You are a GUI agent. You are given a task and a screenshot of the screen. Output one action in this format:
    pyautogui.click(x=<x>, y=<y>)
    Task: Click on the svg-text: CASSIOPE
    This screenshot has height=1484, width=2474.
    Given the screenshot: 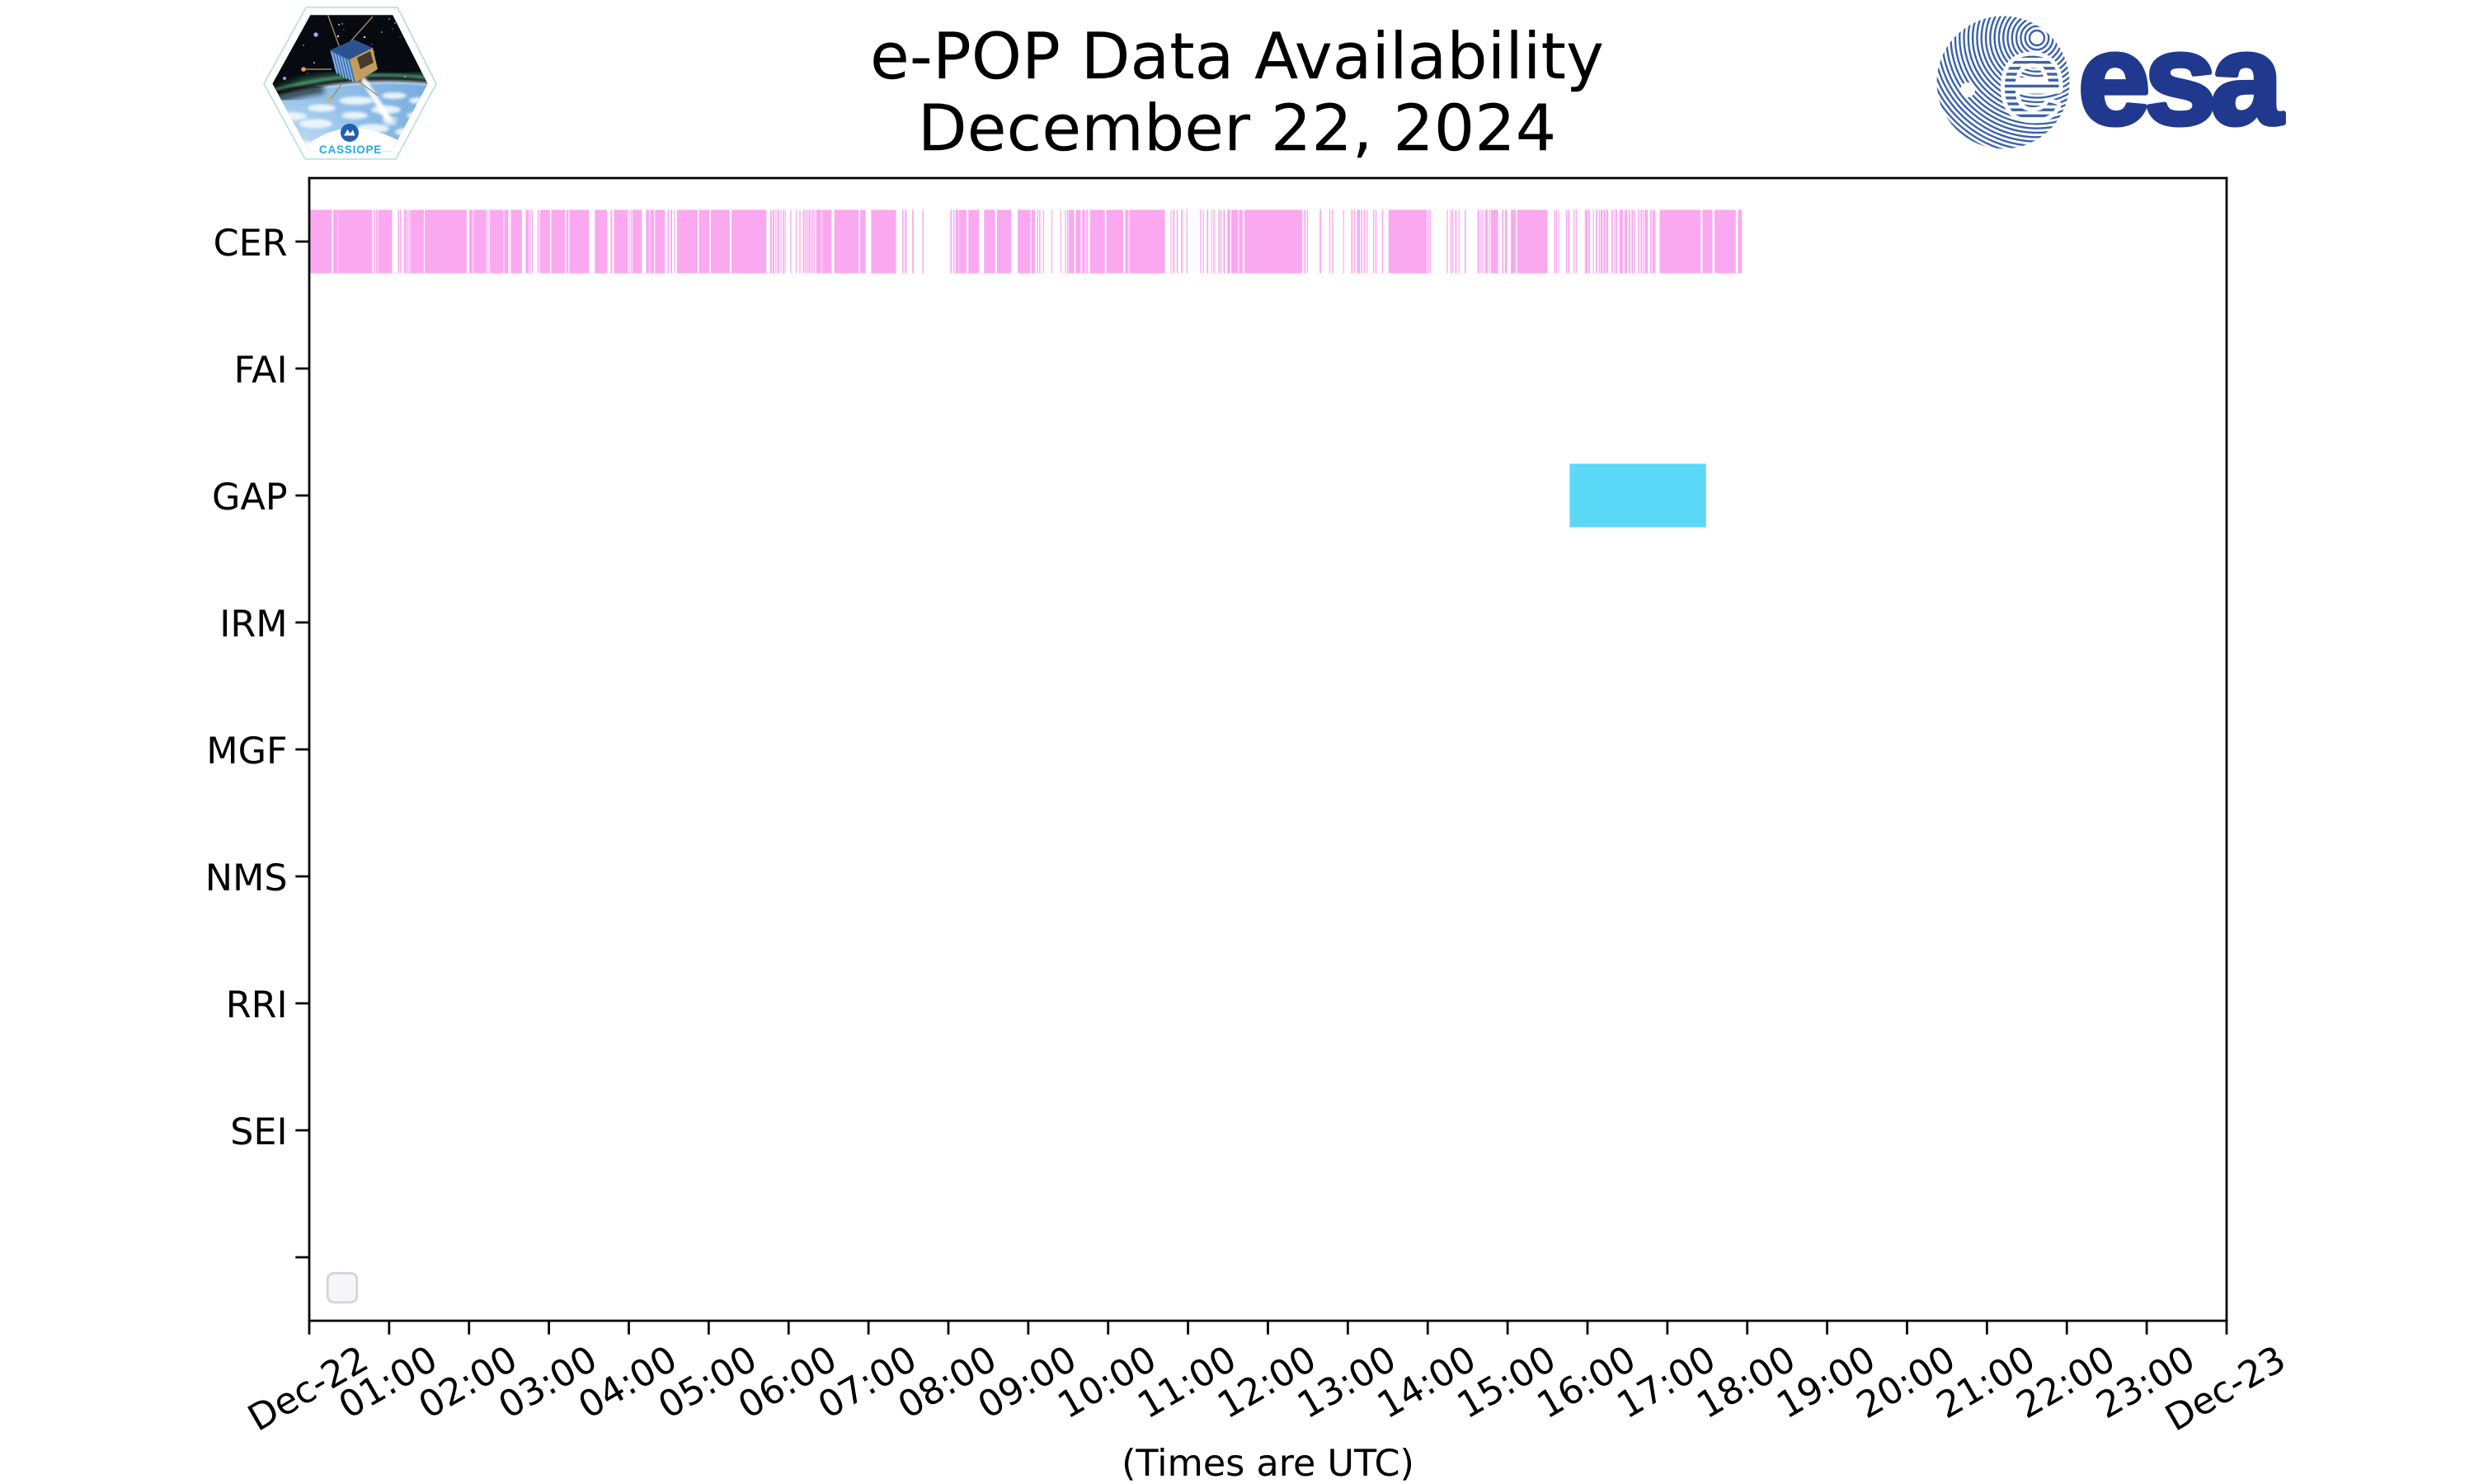 What is the action you would take?
    pyautogui.click(x=350, y=149)
    